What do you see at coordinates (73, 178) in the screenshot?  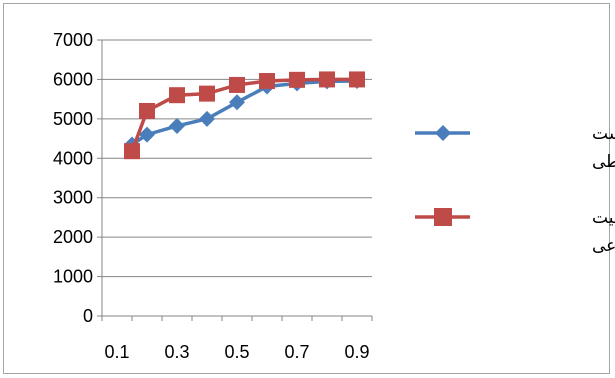 I see `y-axis-tick-labels: 0 1000 2000 3000 4000 5000 6000 7000` at bounding box center [73, 178].